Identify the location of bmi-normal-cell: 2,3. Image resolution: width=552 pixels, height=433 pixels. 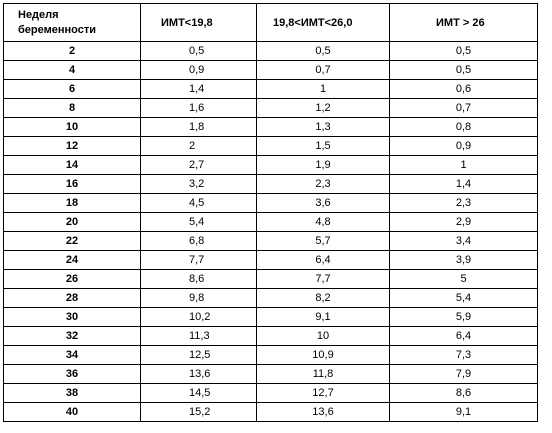
(323, 184).